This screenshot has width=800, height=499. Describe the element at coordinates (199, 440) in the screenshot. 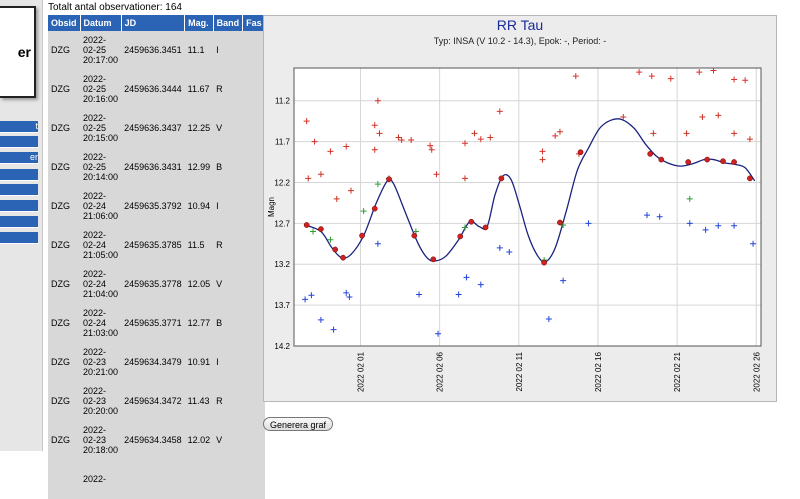

I see `cell-mag: 12.02` at that location.